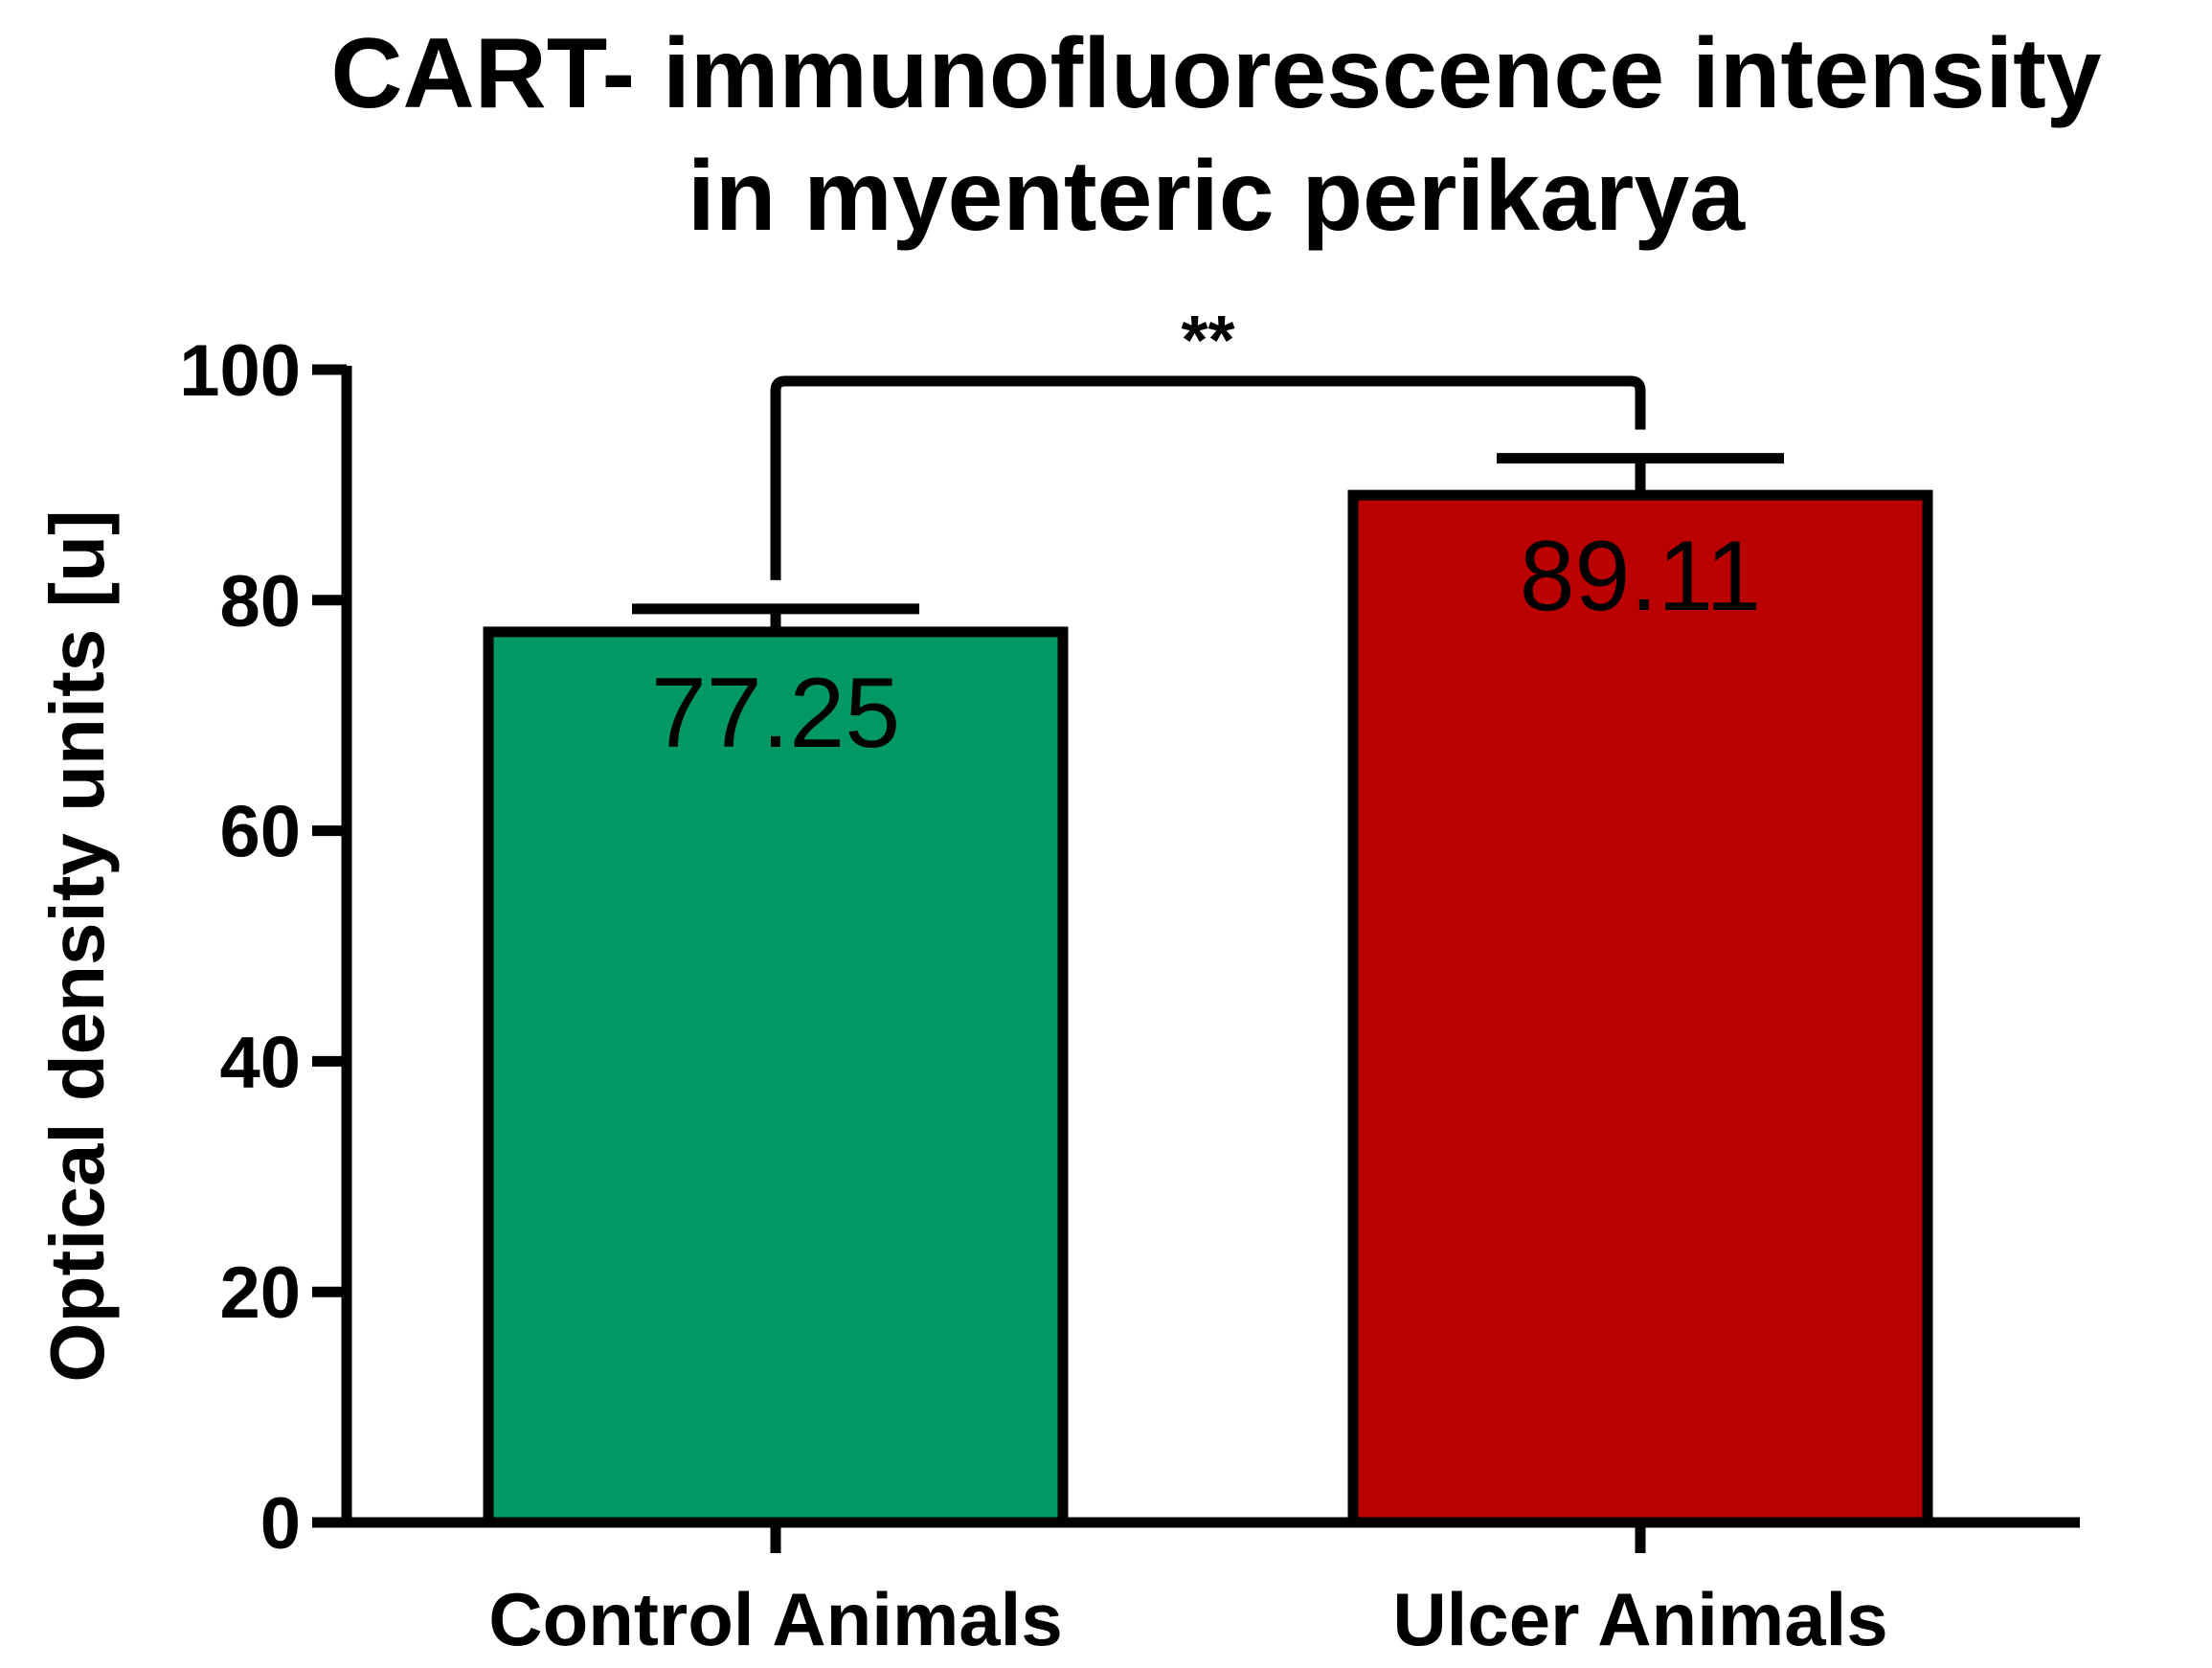  I want to click on significance-bracket, so click(1208, 477).